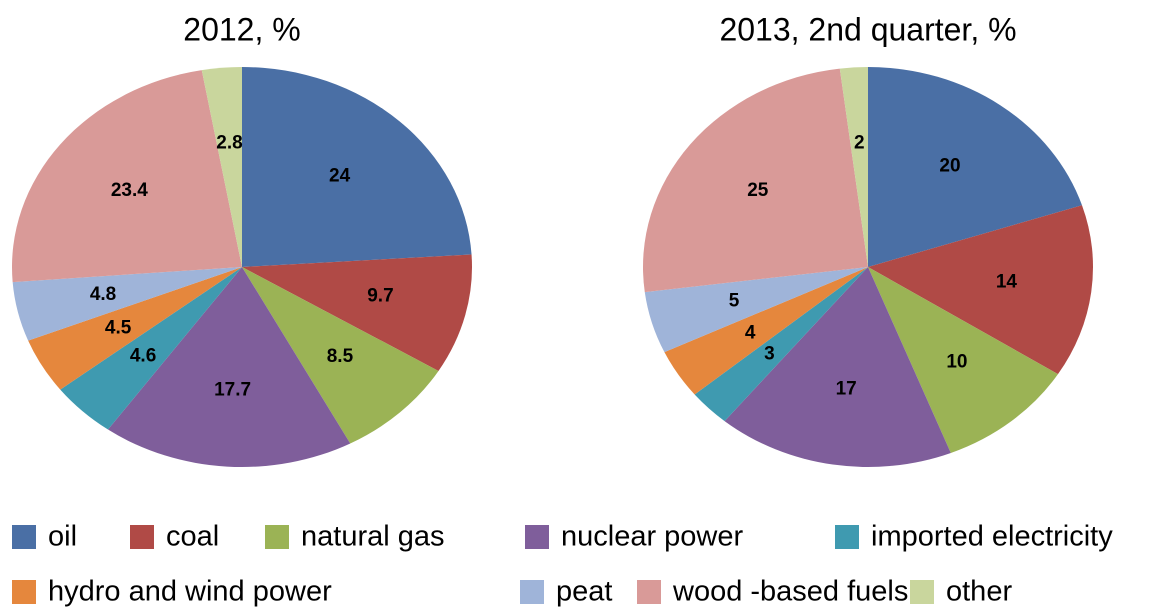  Describe the element at coordinates (62, 537) in the screenshot. I see `legend-label: oil` at that location.